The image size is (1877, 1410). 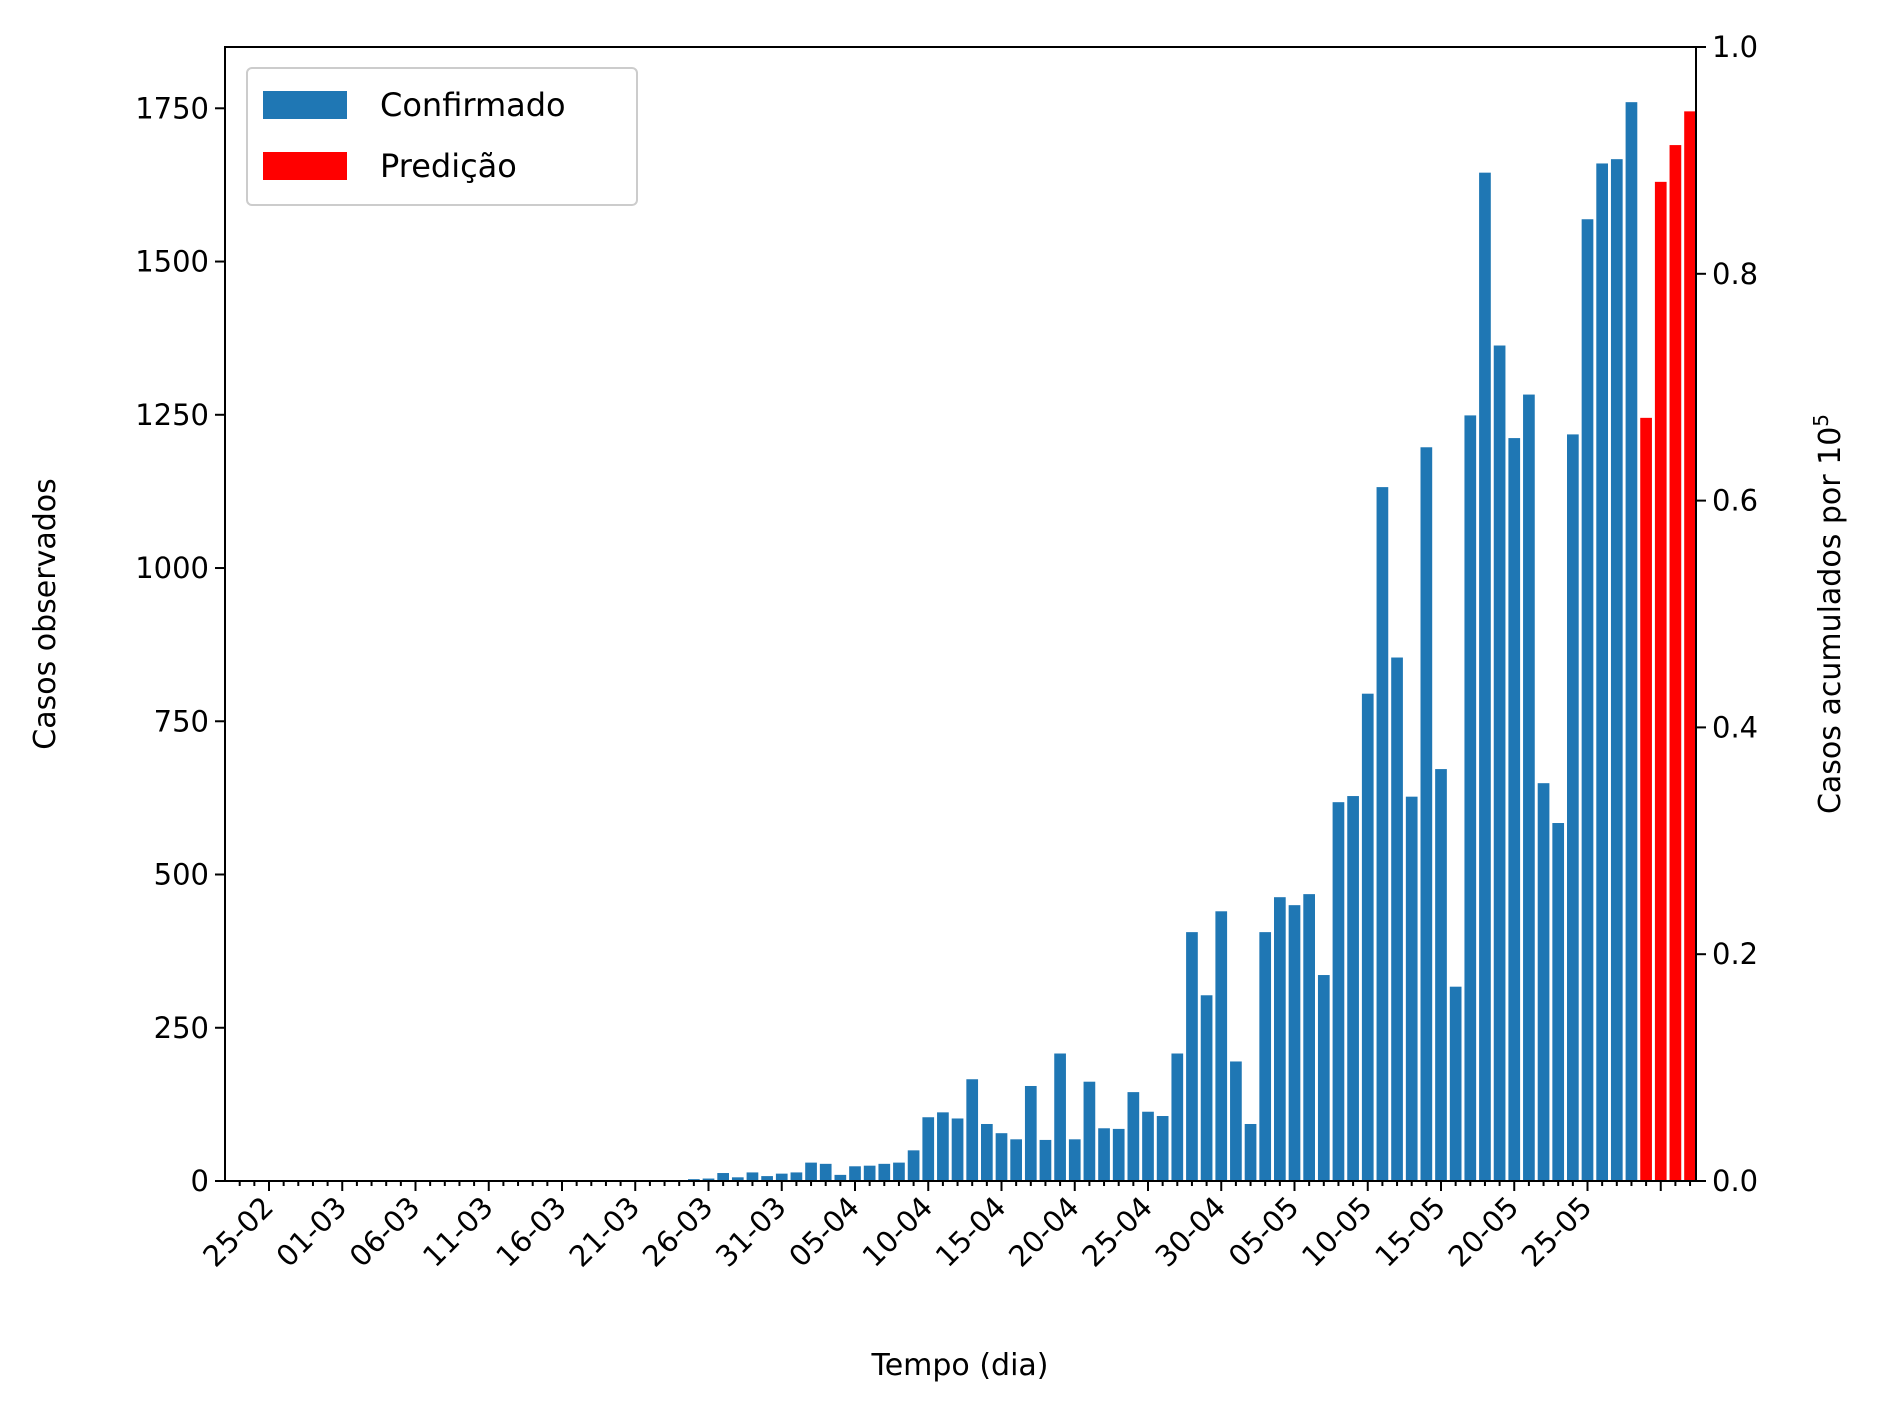 What do you see at coordinates (531, 1232) in the screenshot?
I see `x-tick-label: 16-03` at bounding box center [531, 1232].